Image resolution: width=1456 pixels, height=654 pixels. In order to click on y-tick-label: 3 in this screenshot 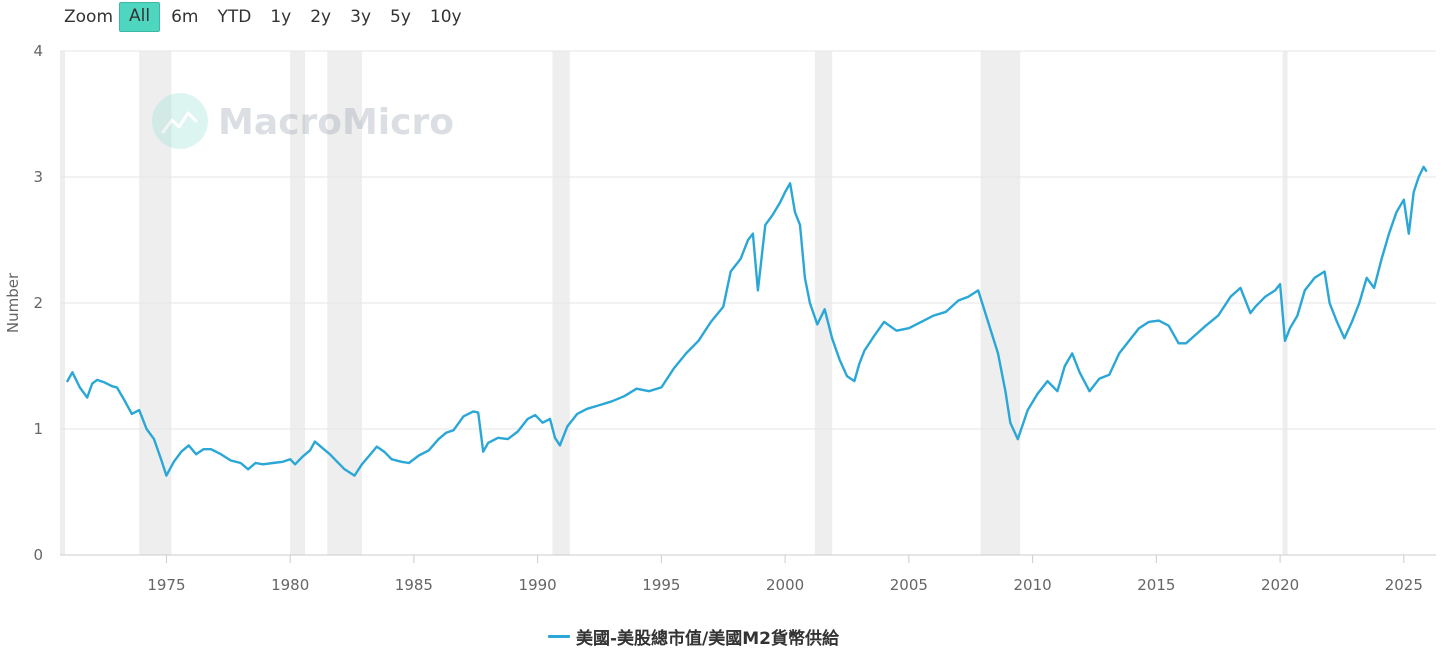, I will do `click(38, 177)`.